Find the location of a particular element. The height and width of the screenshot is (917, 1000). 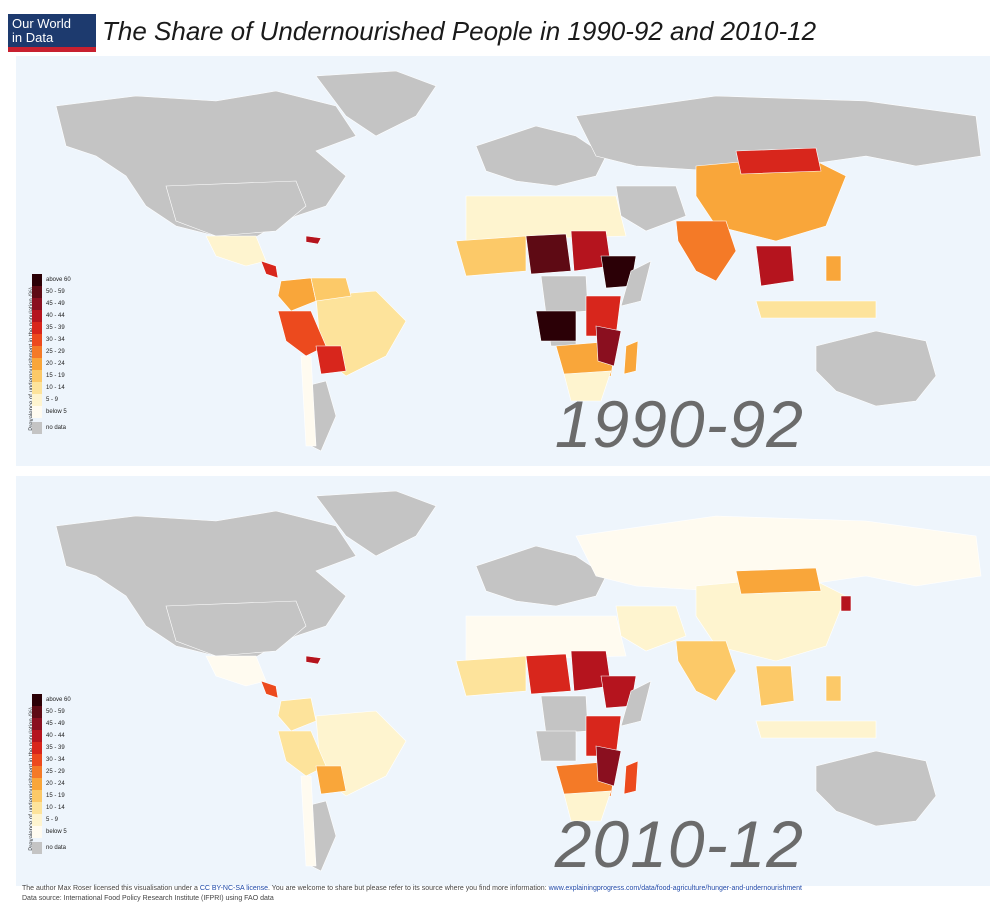

legend-item: above 60 is located at coordinates (51, 280).